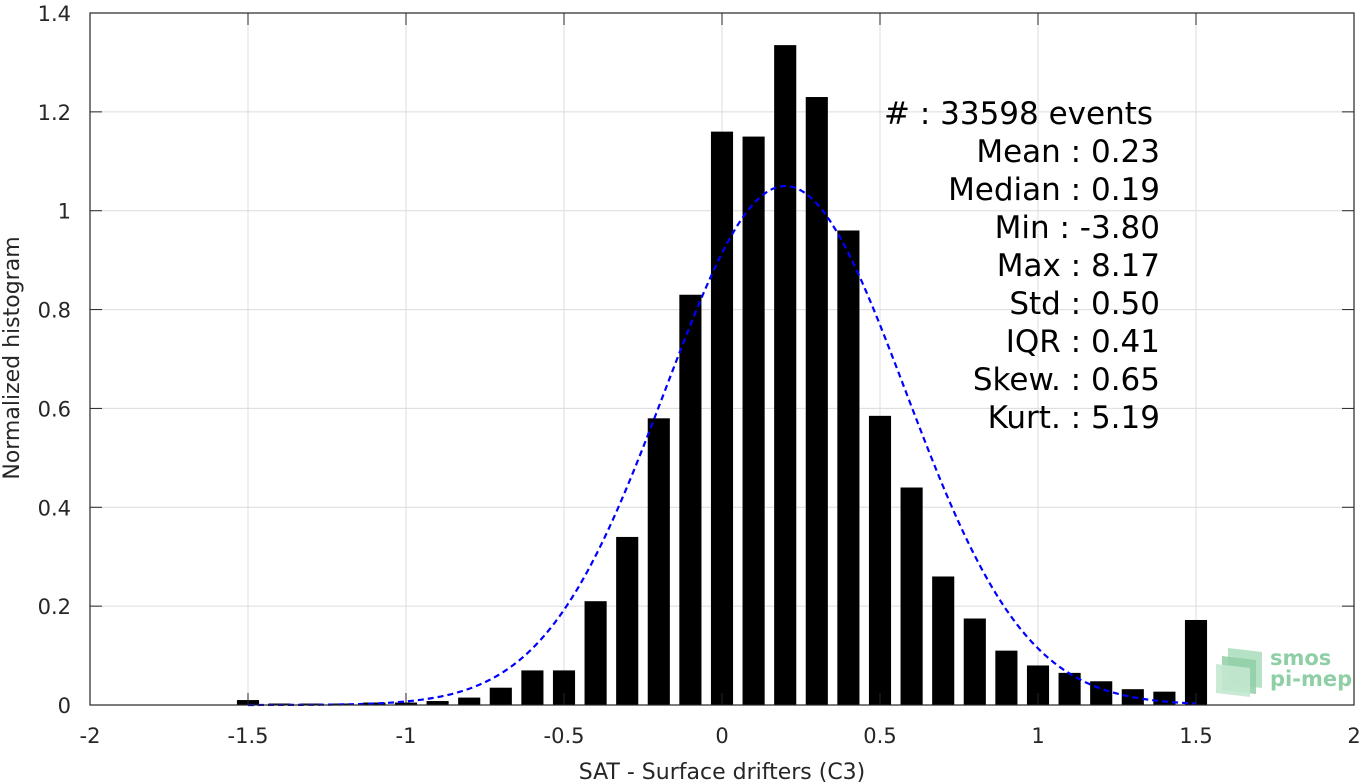 The image size is (1366, 784). Describe the element at coordinates (54, 409) in the screenshot. I see `y-tick-label-3: 0.6` at that location.